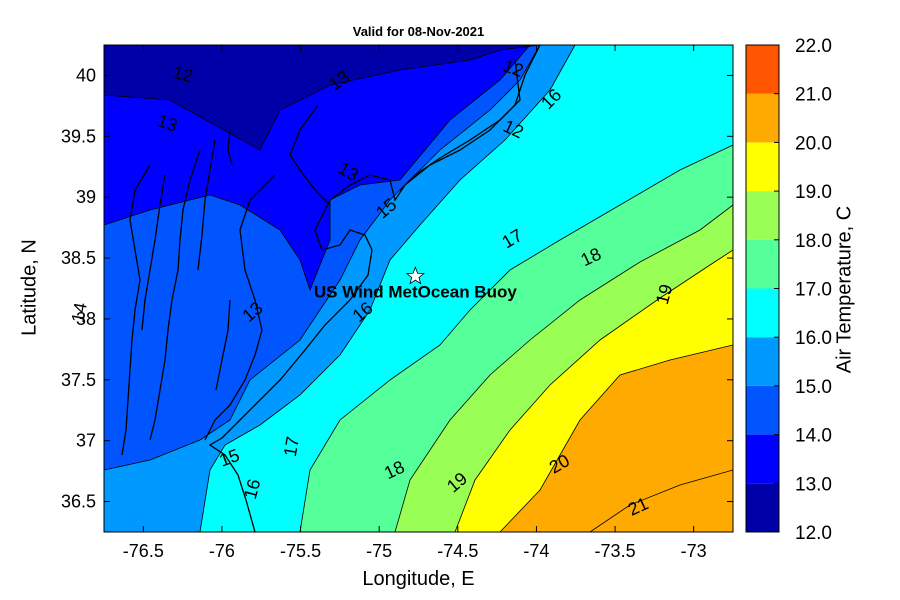 This screenshot has width=900, height=600. I want to click on buoy-label: US Wind MetOcean Buoy, so click(415, 291).